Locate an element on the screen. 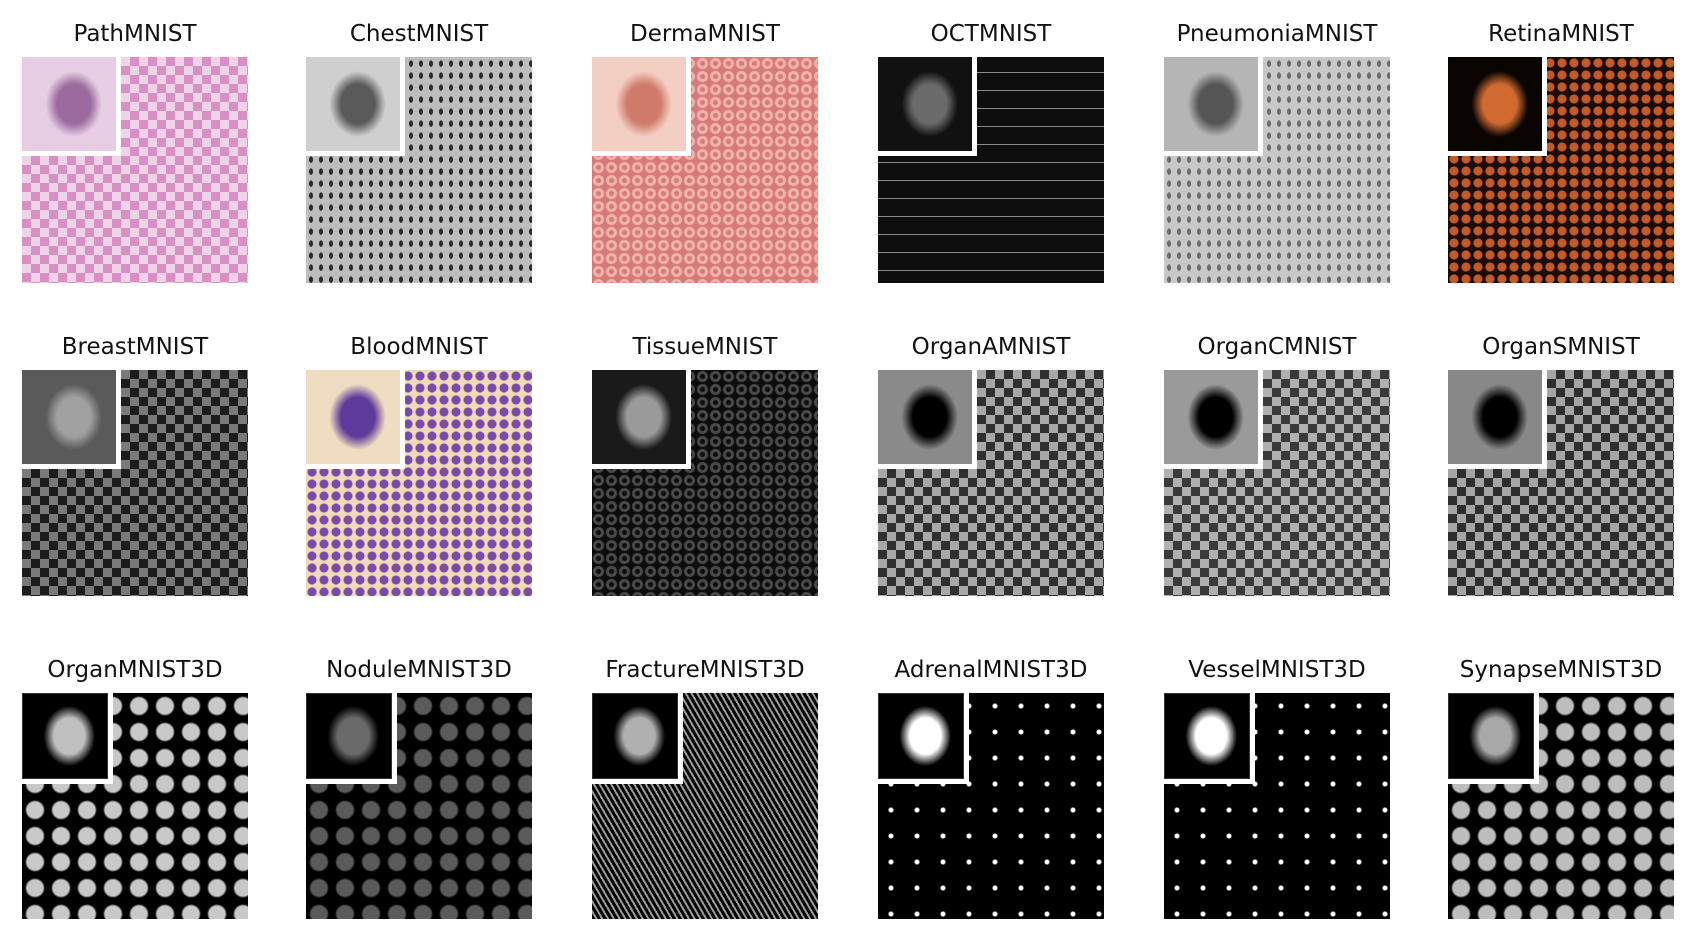 The height and width of the screenshot is (951, 1691). dataset-title: TissueMNIST is located at coordinates (705, 347).